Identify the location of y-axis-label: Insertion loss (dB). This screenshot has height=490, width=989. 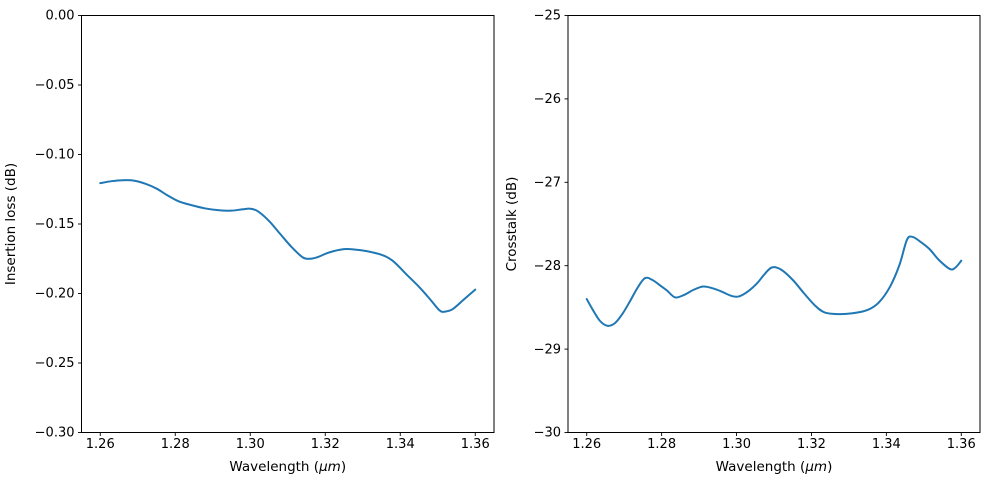
(11, 224).